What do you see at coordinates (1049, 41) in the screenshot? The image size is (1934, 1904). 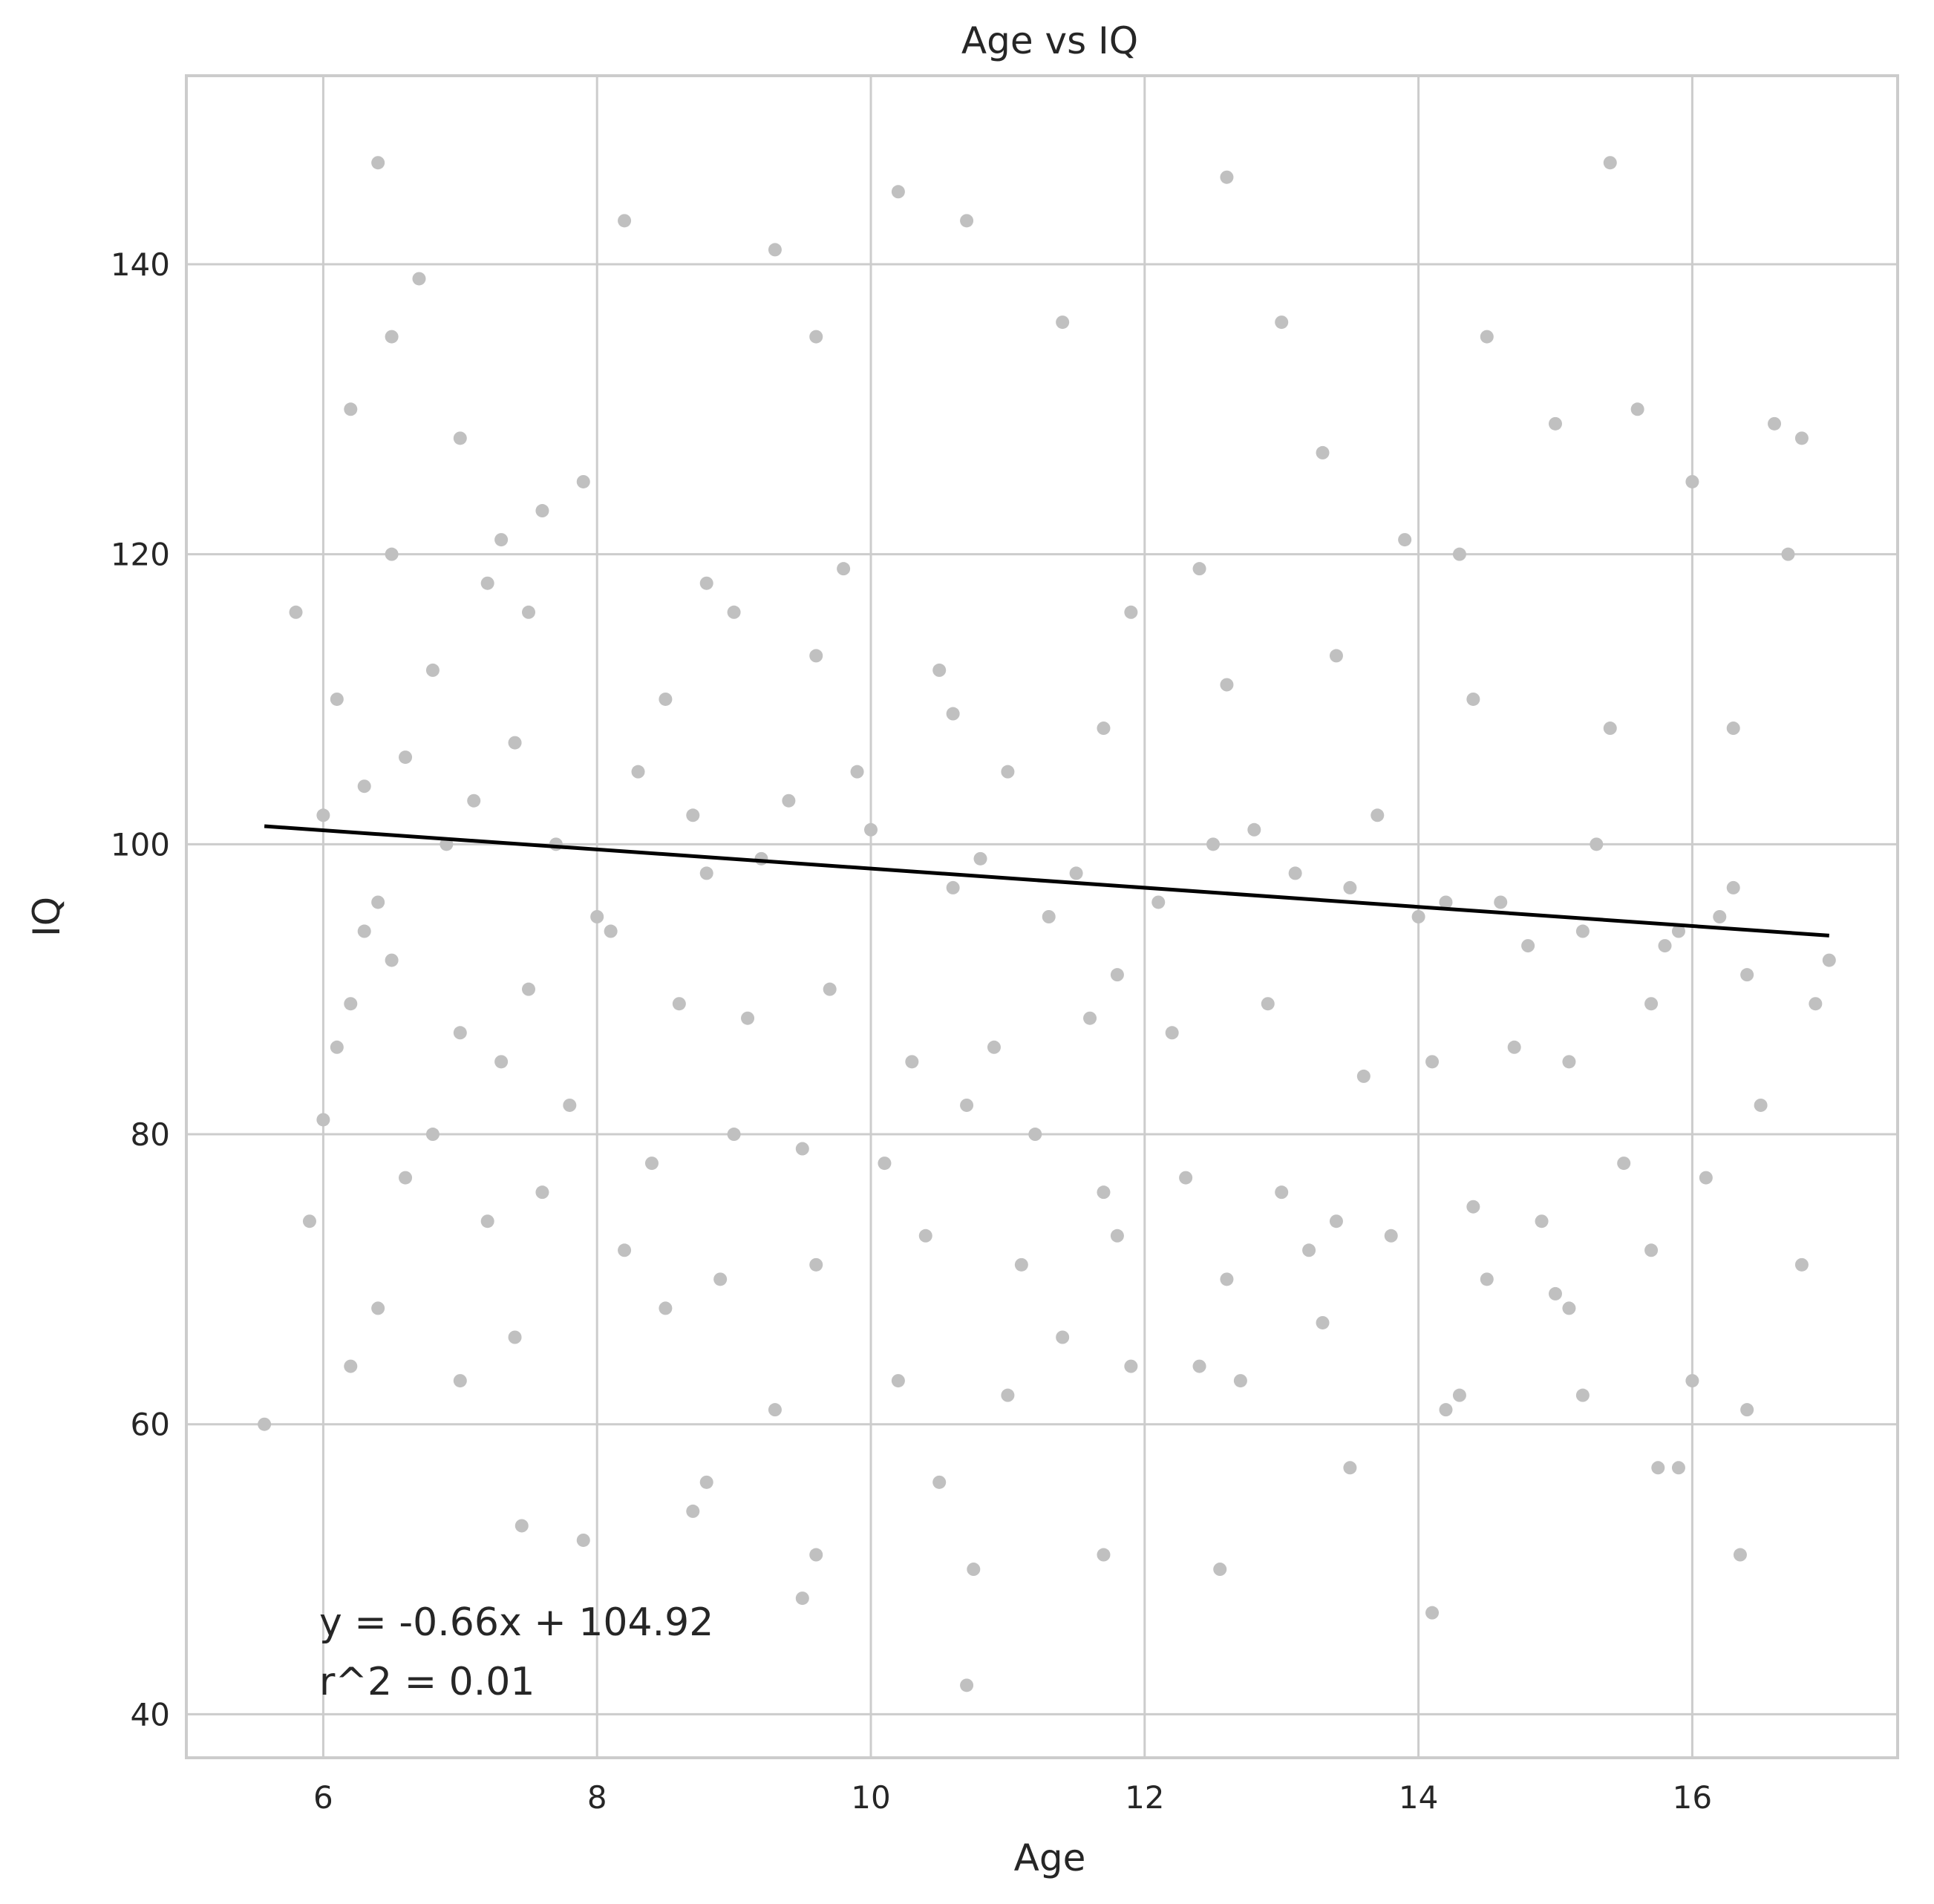 I see `chart-title: Age vs IQ` at bounding box center [1049, 41].